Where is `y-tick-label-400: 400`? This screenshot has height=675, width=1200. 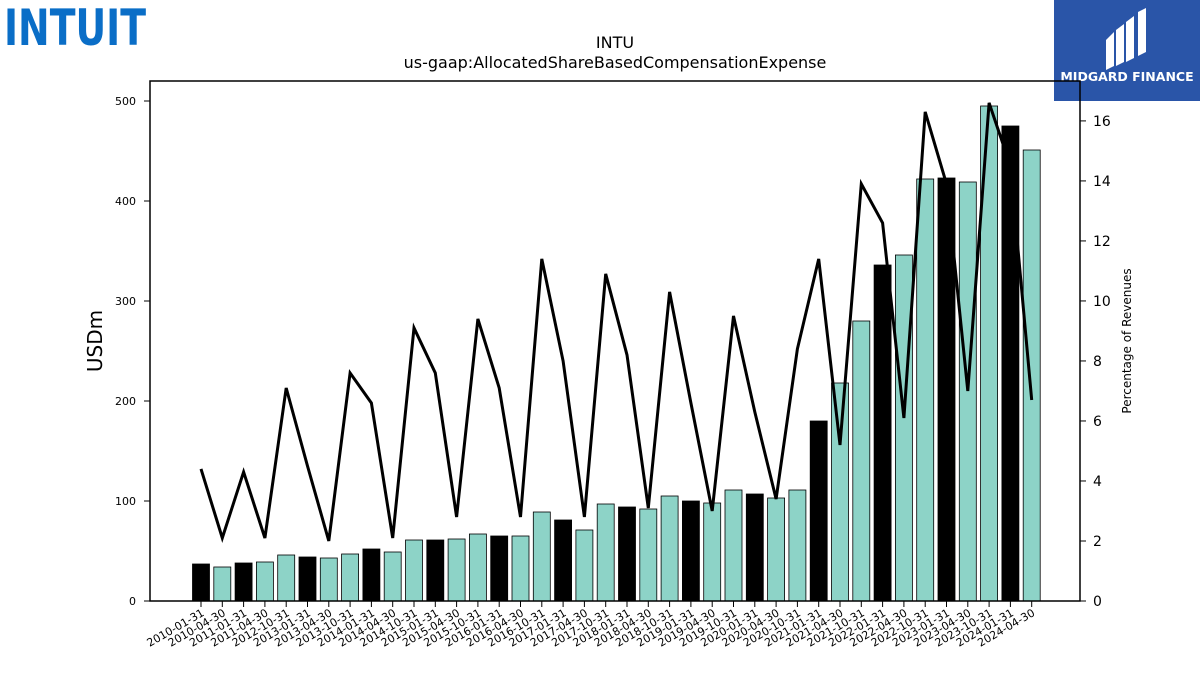
y-tick-label-400: 400 is located at coordinates (125, 201).